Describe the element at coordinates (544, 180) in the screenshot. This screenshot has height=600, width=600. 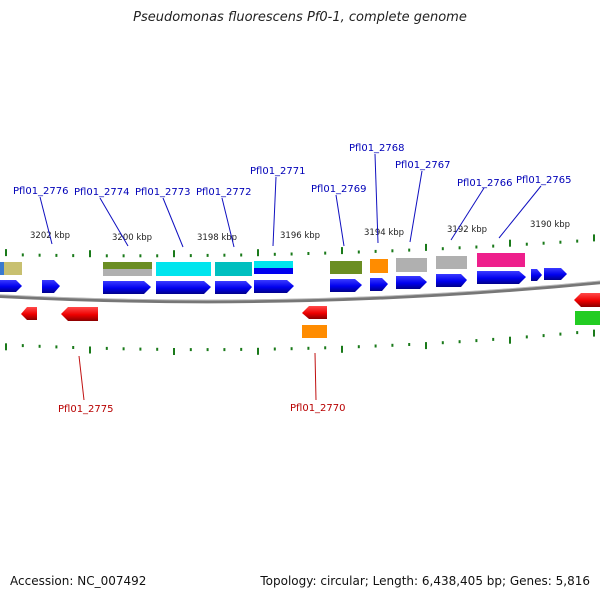
I see `gene-label-pfl01-2765: Pfl01_2765` at that location.